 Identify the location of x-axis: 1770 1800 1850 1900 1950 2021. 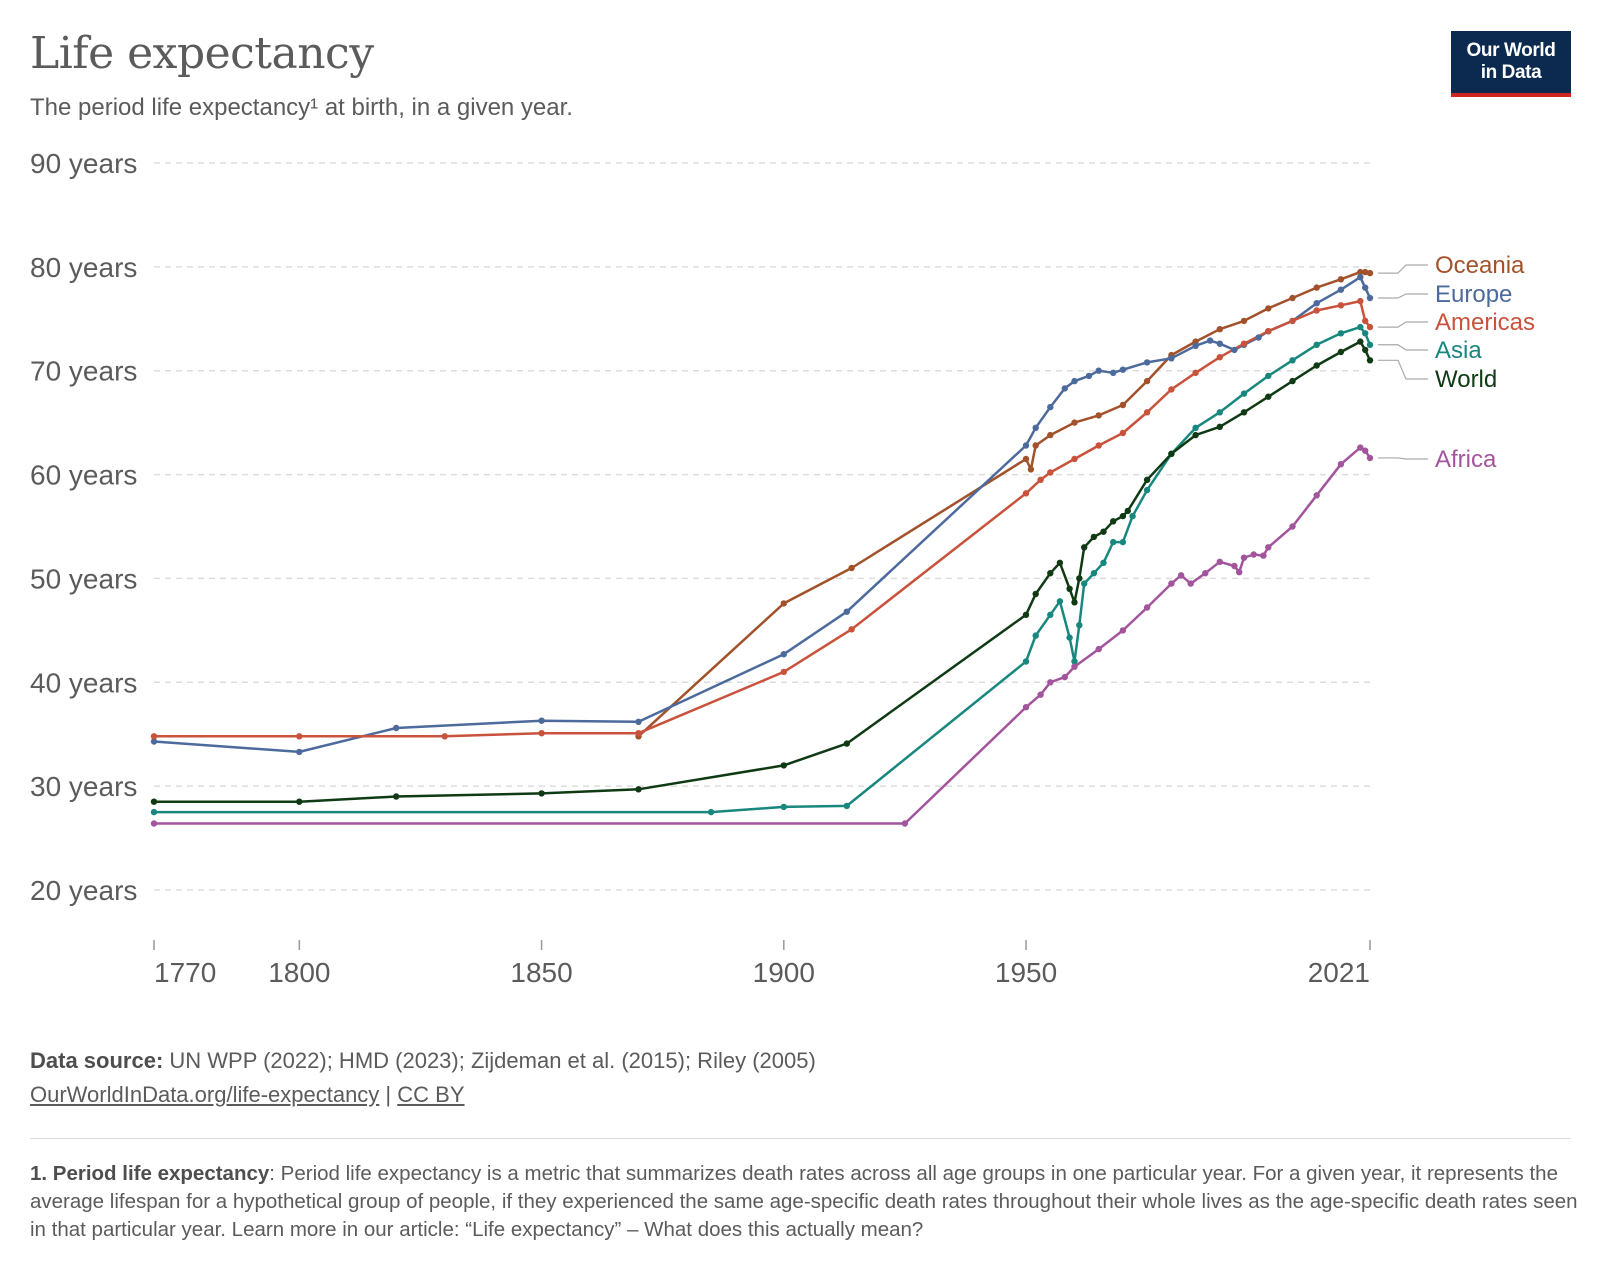
(762, 964).